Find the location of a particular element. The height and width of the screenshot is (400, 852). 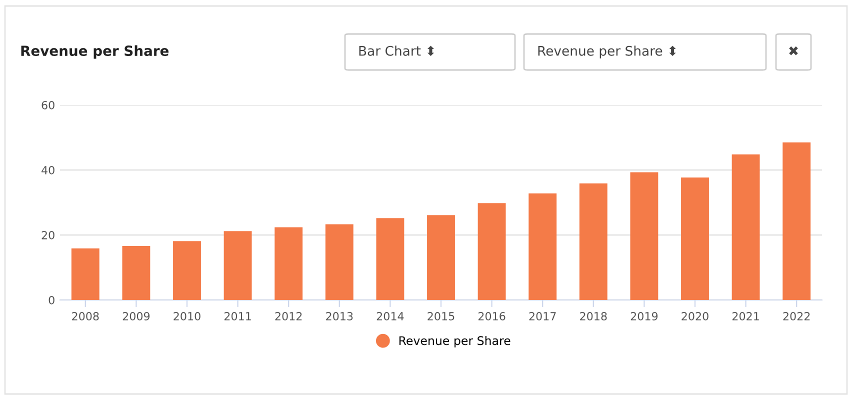

text: Revenue per Share ⬍ is located at coordinates (607, 52).